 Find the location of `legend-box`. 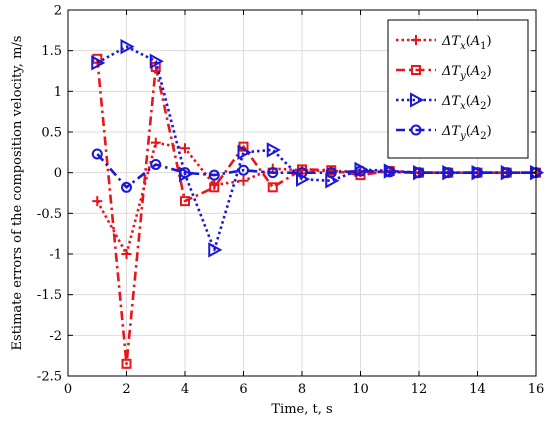

legend-box is located at coordinates (458, 89).